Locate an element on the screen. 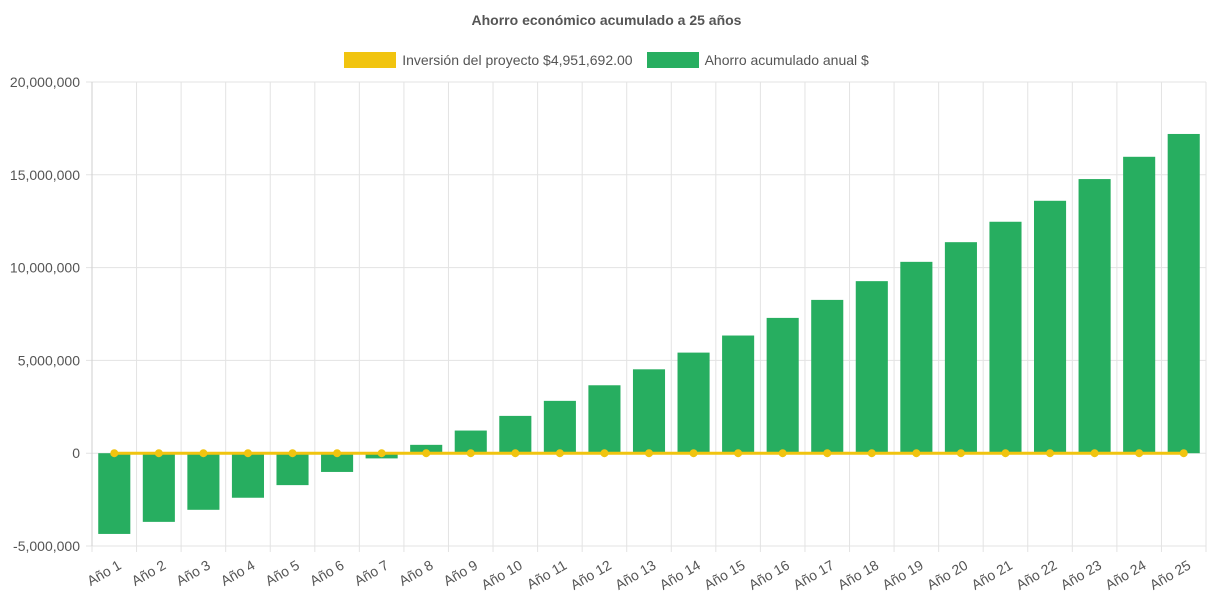 Image resolution: width=1213 pixels, height=606 pixels. x-tick-label: Año 6 is located at coordinates (327, 573).